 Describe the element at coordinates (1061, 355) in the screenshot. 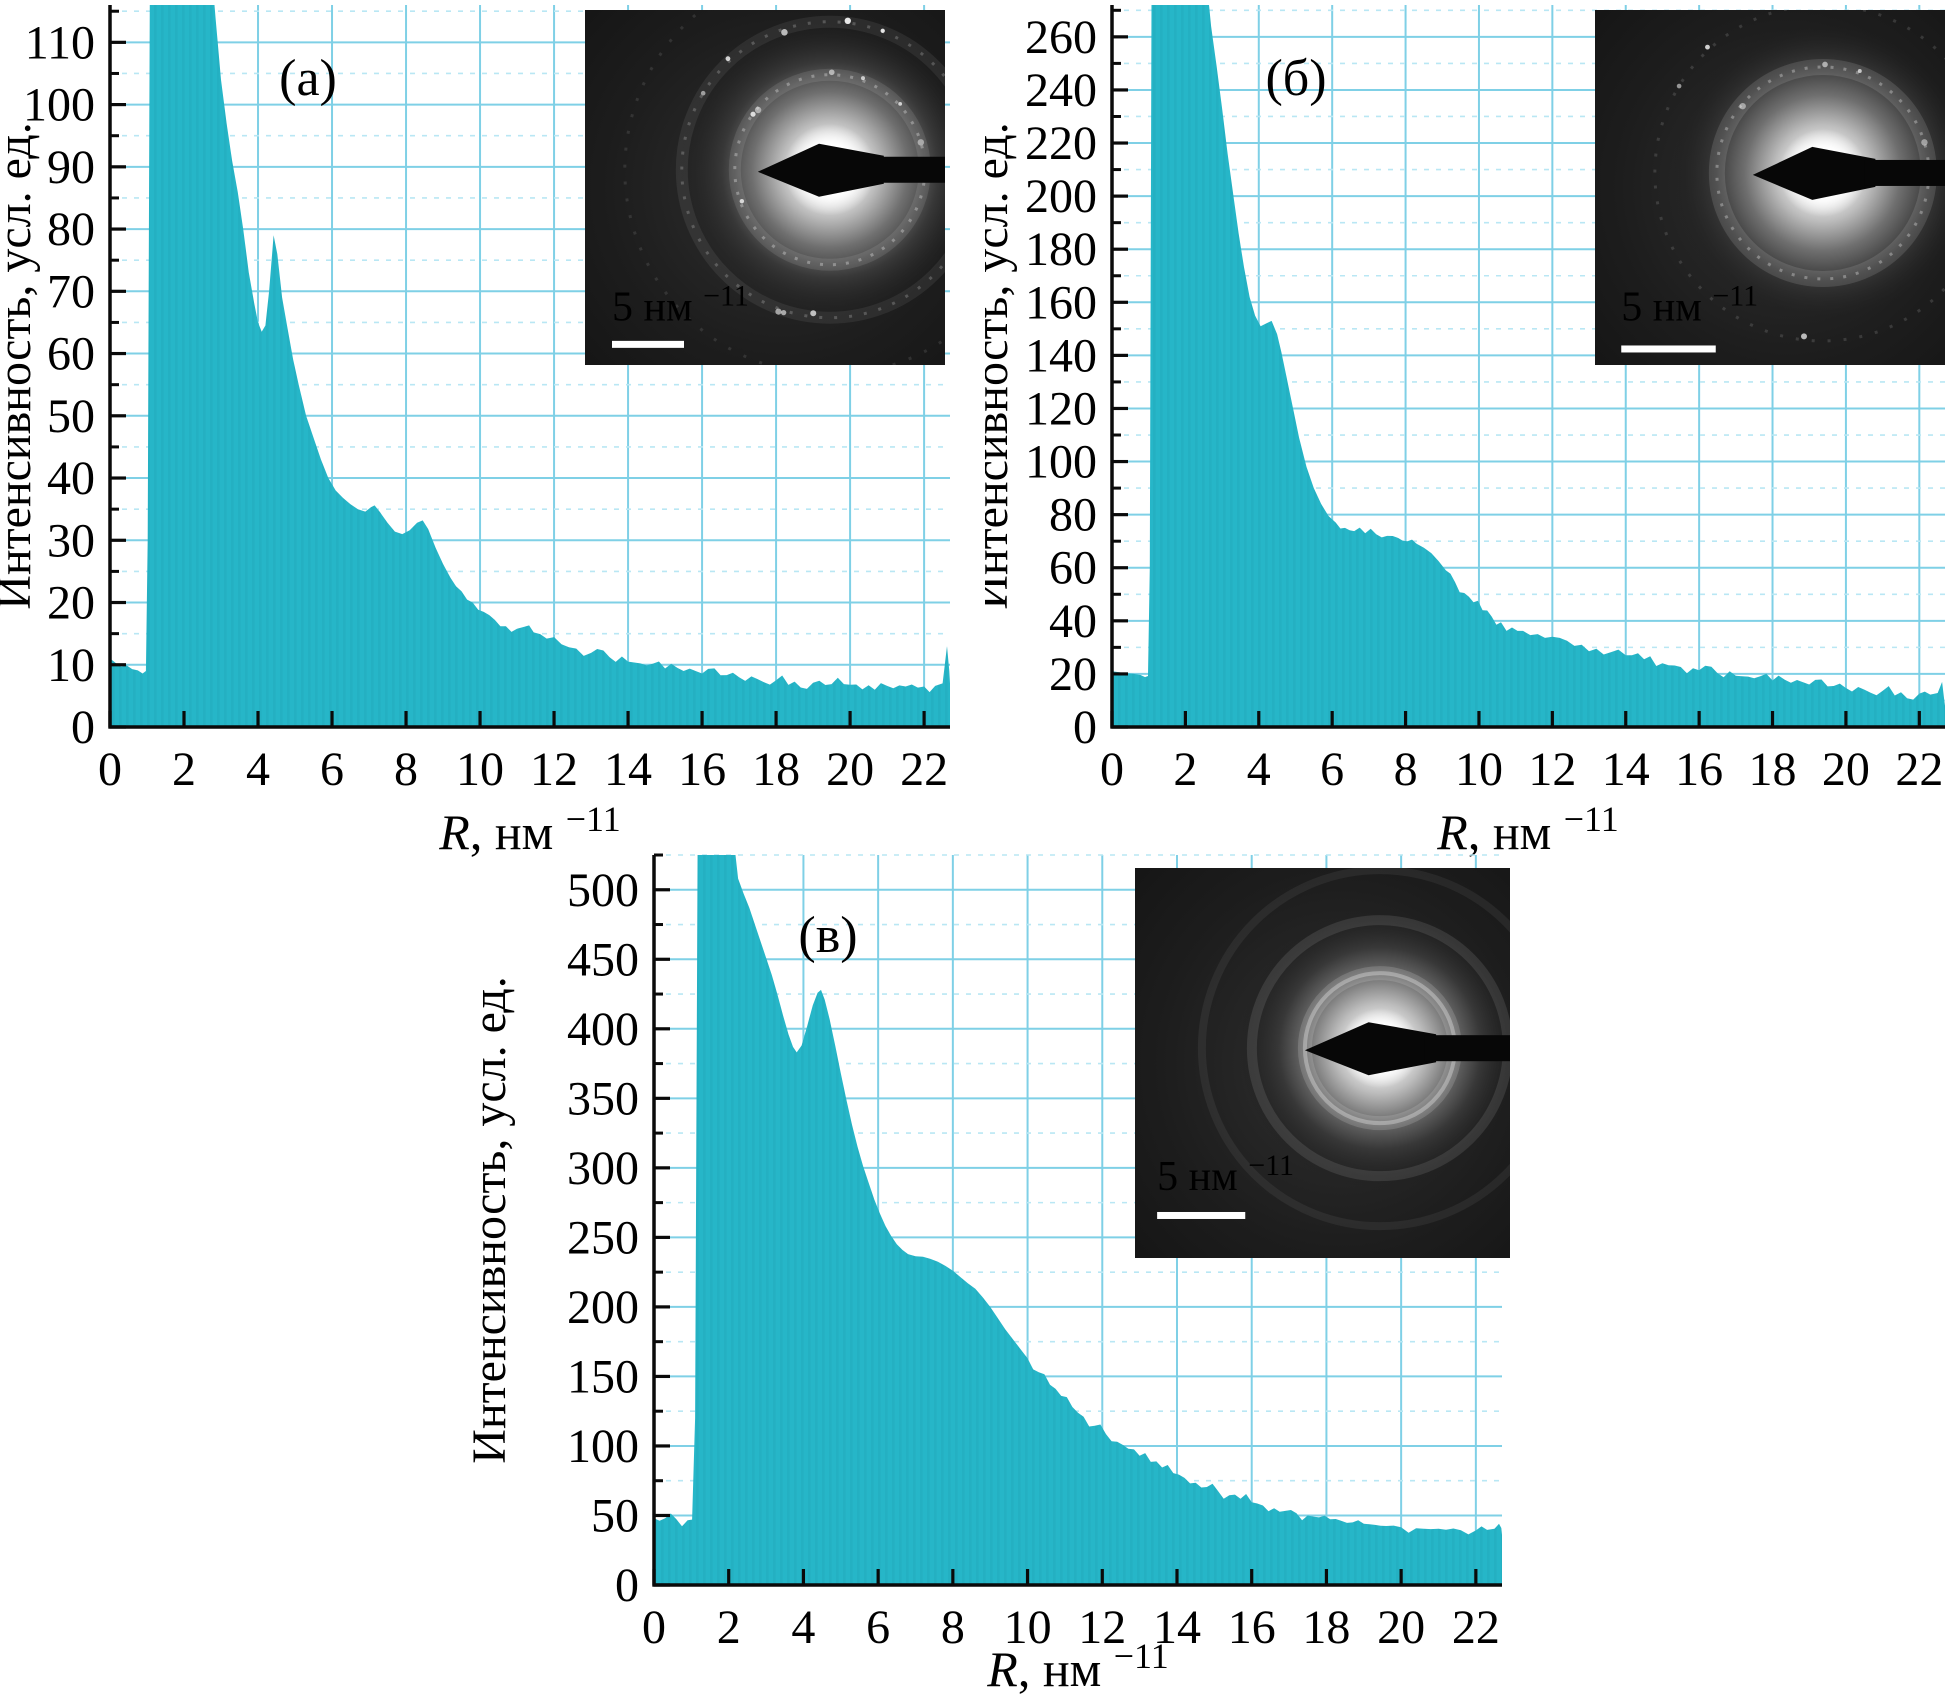

I see `y-tick-label: 140` at that location.